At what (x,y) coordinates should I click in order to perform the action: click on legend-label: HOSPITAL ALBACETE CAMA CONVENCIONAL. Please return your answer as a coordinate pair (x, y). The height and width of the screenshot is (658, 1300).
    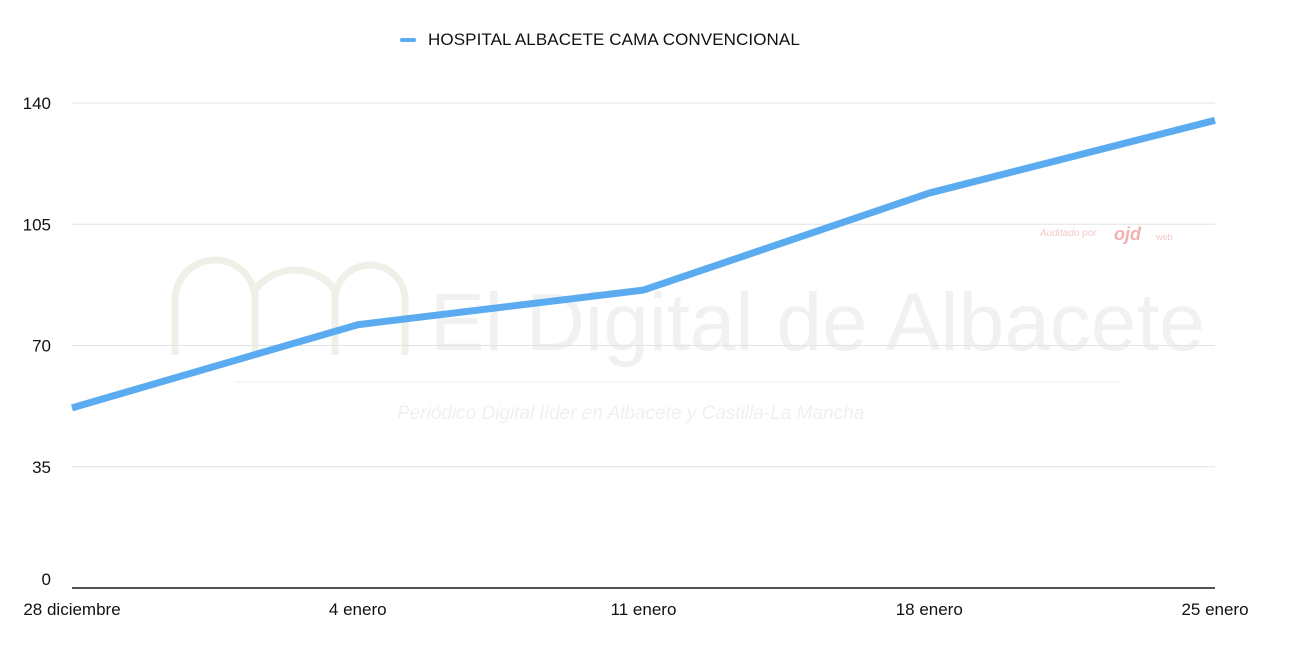
    Looking at the image, I should click on (614, 39).